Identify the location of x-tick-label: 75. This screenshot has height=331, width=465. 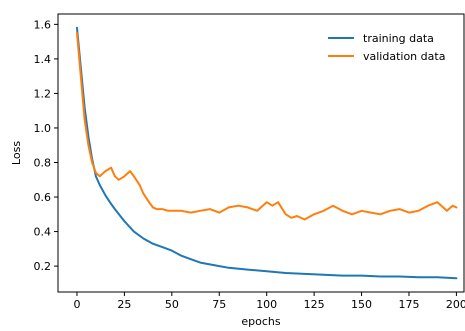
(219, 304).